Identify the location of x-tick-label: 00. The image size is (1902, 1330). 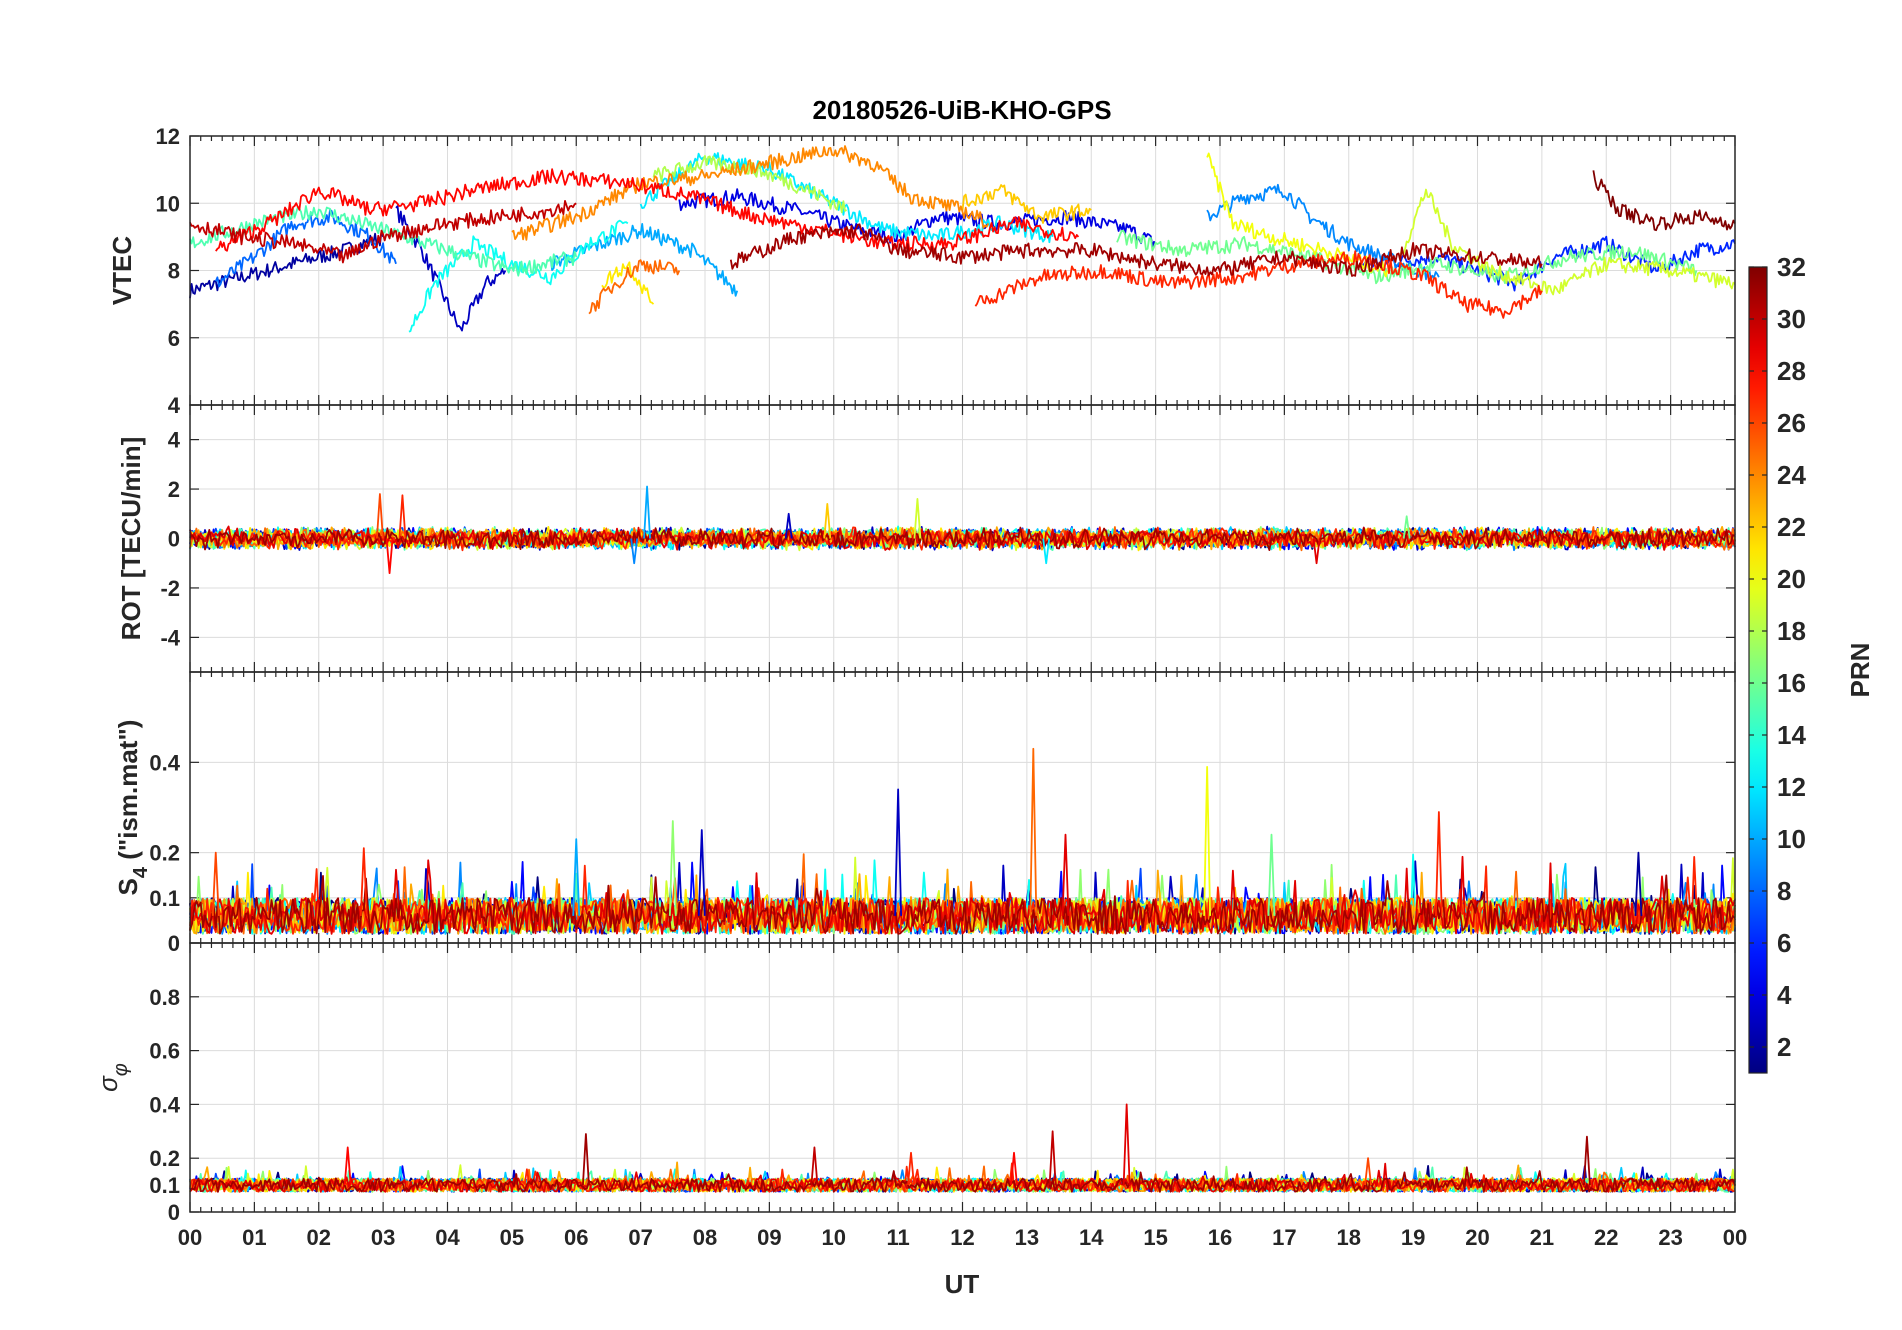
(1735, 1237).